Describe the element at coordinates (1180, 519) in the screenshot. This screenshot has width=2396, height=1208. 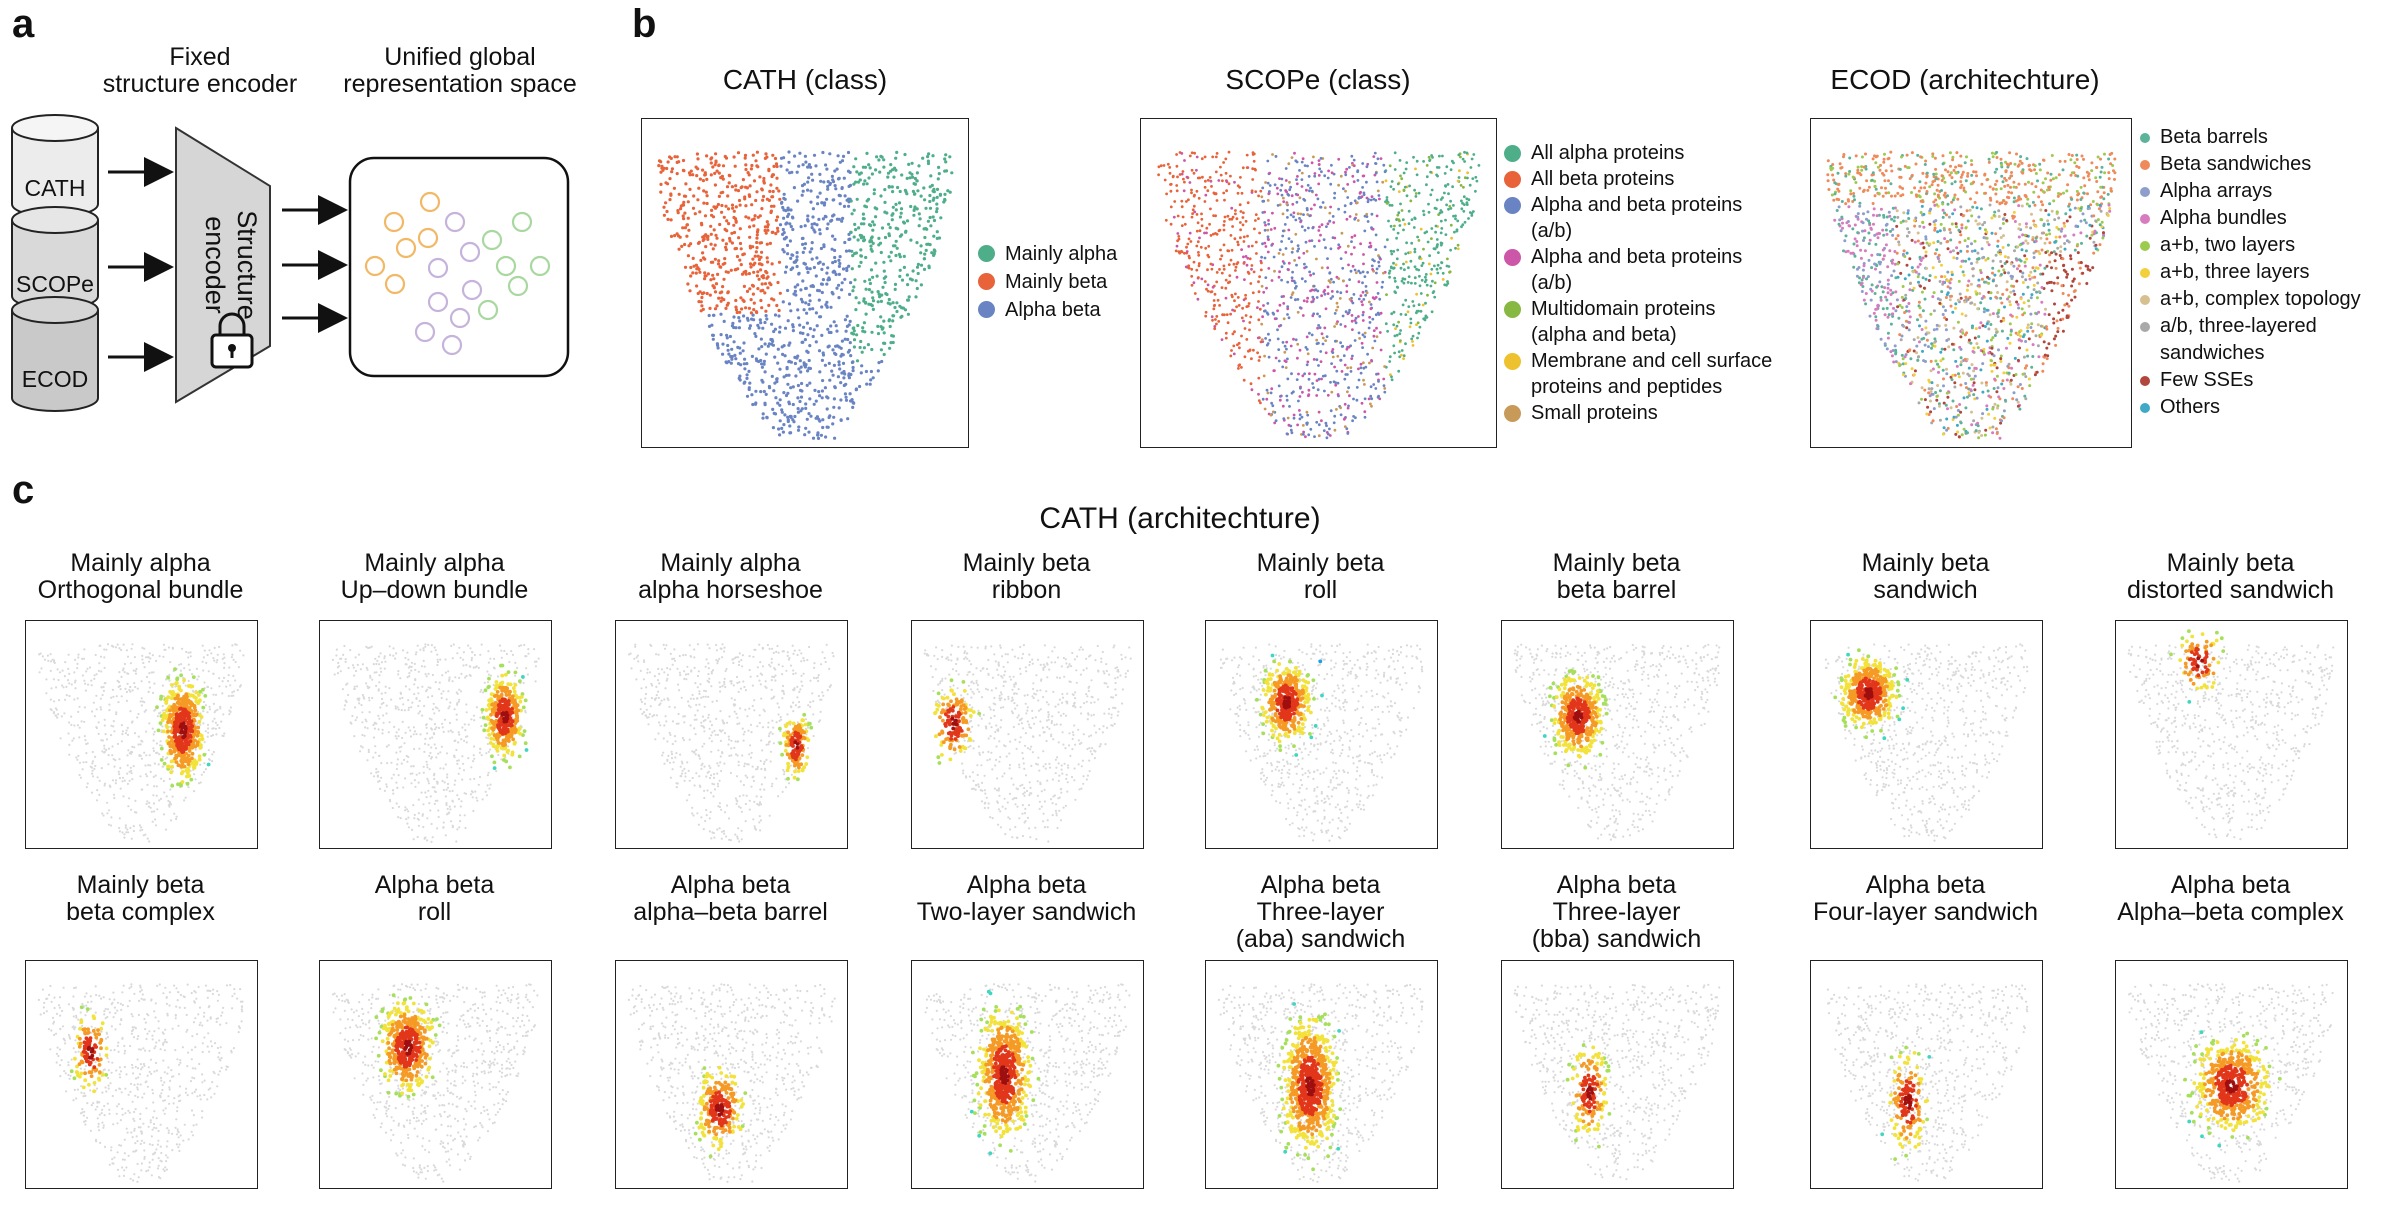
I see `cath-architecture-title: CATH (architechture)` at that location.